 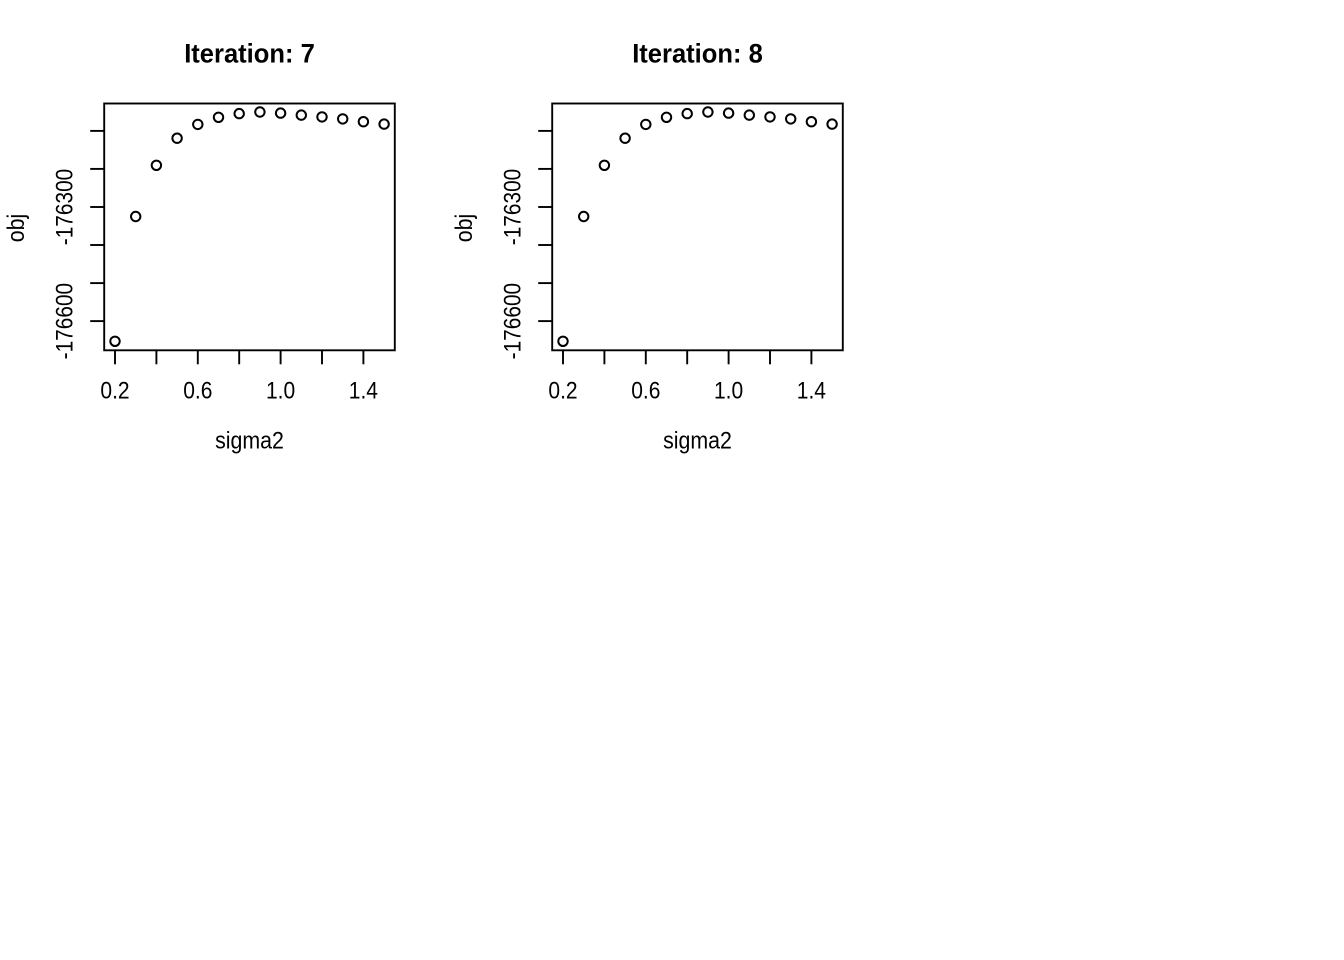 What do you see at coordinates (697, 54) in the screenshot?
I see `svg-text: Iteration: 8` at bounding box center [697, 54].